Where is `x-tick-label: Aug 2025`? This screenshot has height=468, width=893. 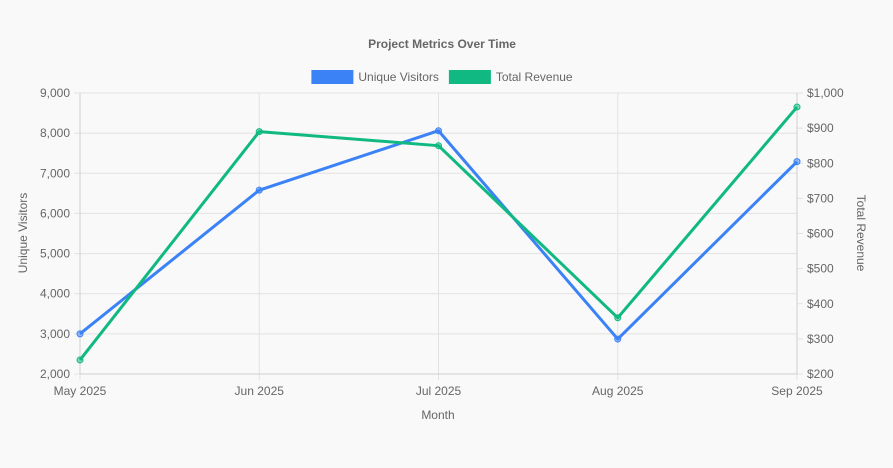 x-tick-label: Aug 2025 is located at coordinates (618, 391).